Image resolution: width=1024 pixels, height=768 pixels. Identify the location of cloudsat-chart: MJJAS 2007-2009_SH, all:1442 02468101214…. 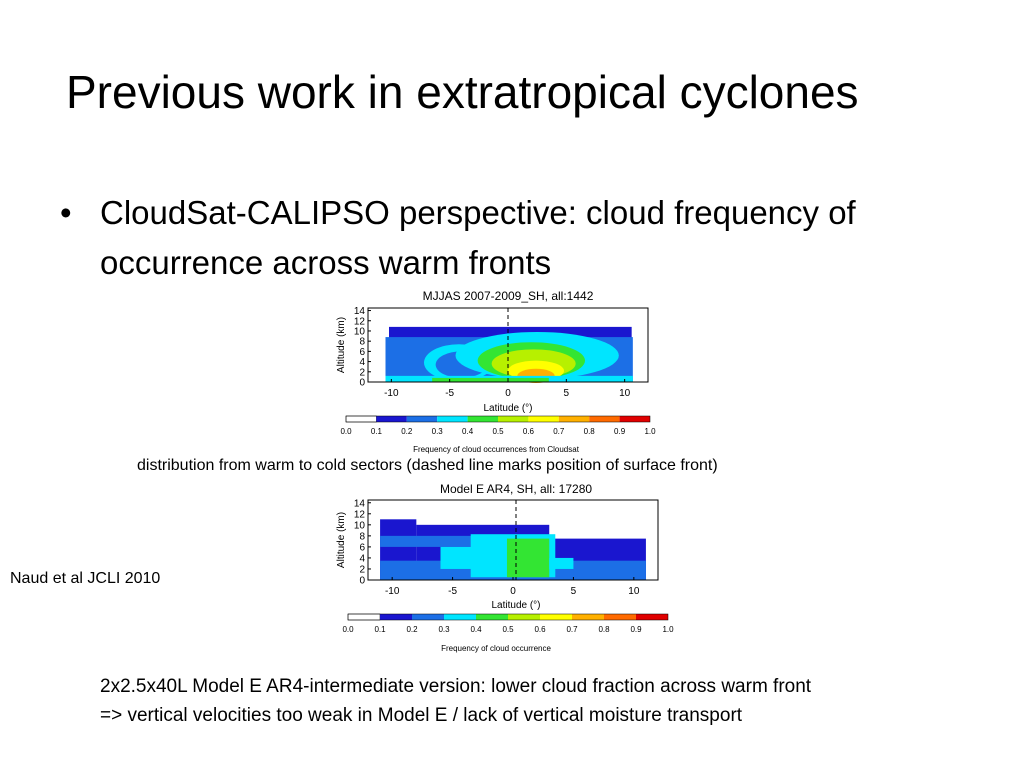
(496, 371).